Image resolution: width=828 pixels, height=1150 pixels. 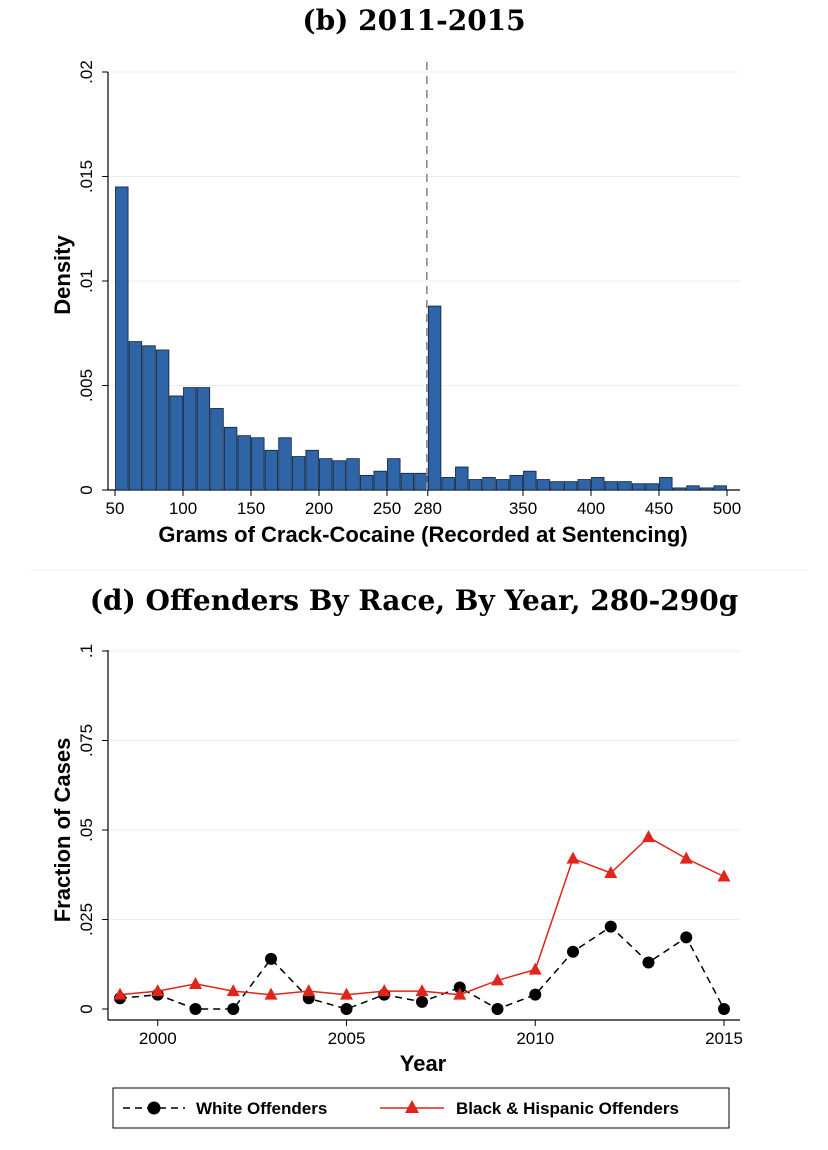 I want to click on histogram-x-tick-label: 280, so click(x=428, y=508).